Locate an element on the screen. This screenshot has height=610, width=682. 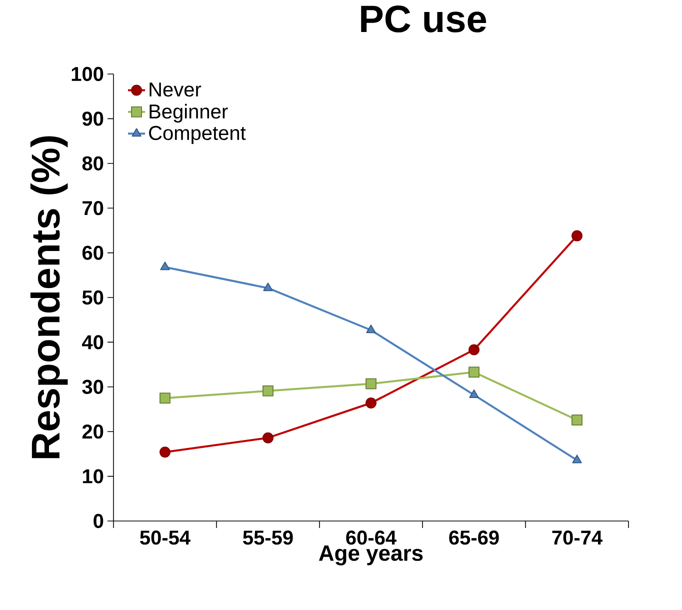
x-tick-label: 55-59 is located at coordinates (268, 537).